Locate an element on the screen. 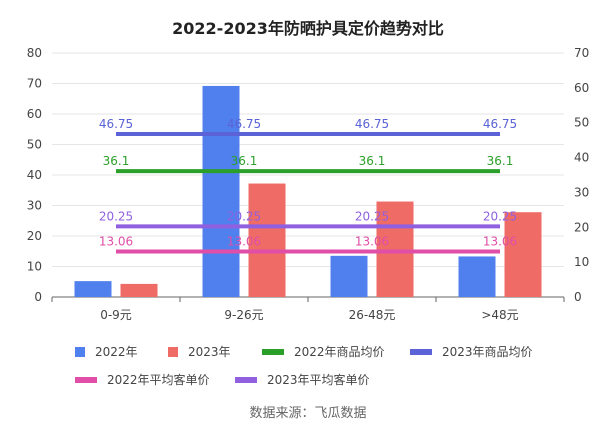  legend-item: 2023年商品均价 is located at coordinates (471, 351).